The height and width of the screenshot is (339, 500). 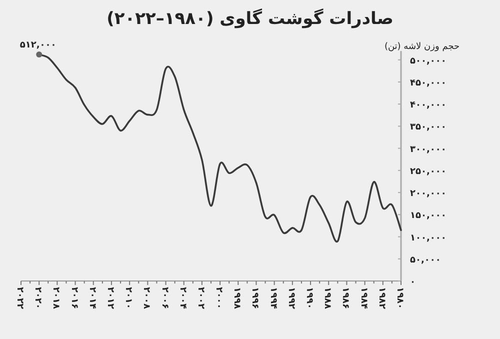 I want to click on x-tick-label: ۲۰۱۰, so click(x=128, y=298).